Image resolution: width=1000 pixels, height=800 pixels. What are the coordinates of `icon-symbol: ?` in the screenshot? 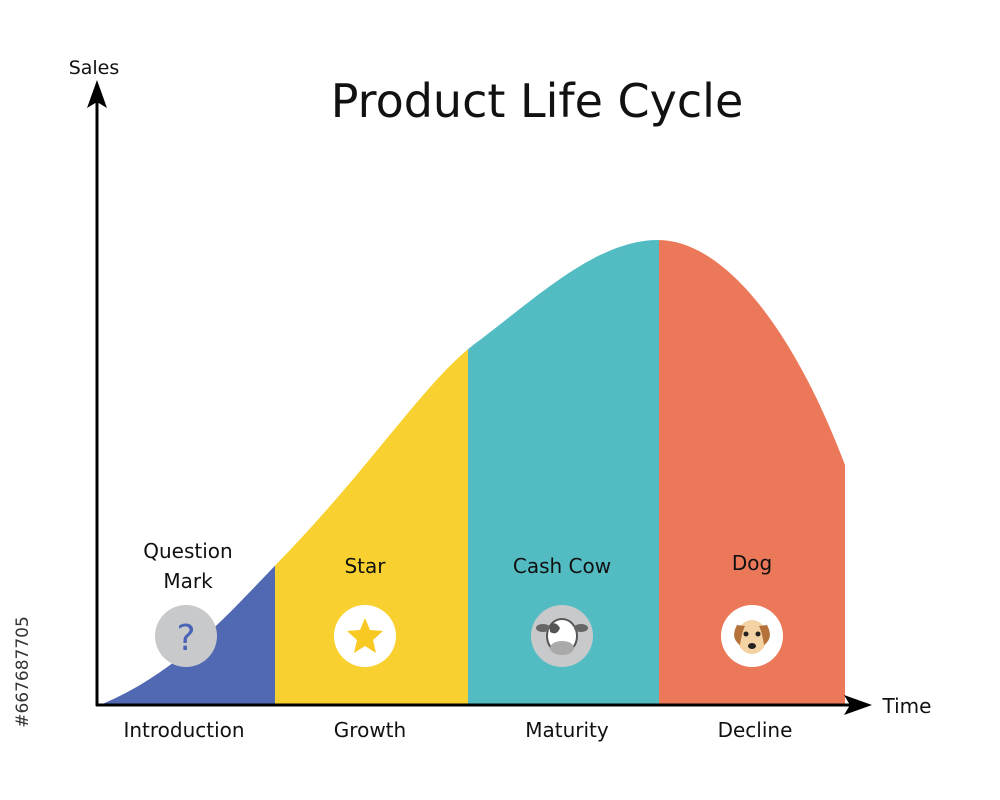 It's located at (185, 638).